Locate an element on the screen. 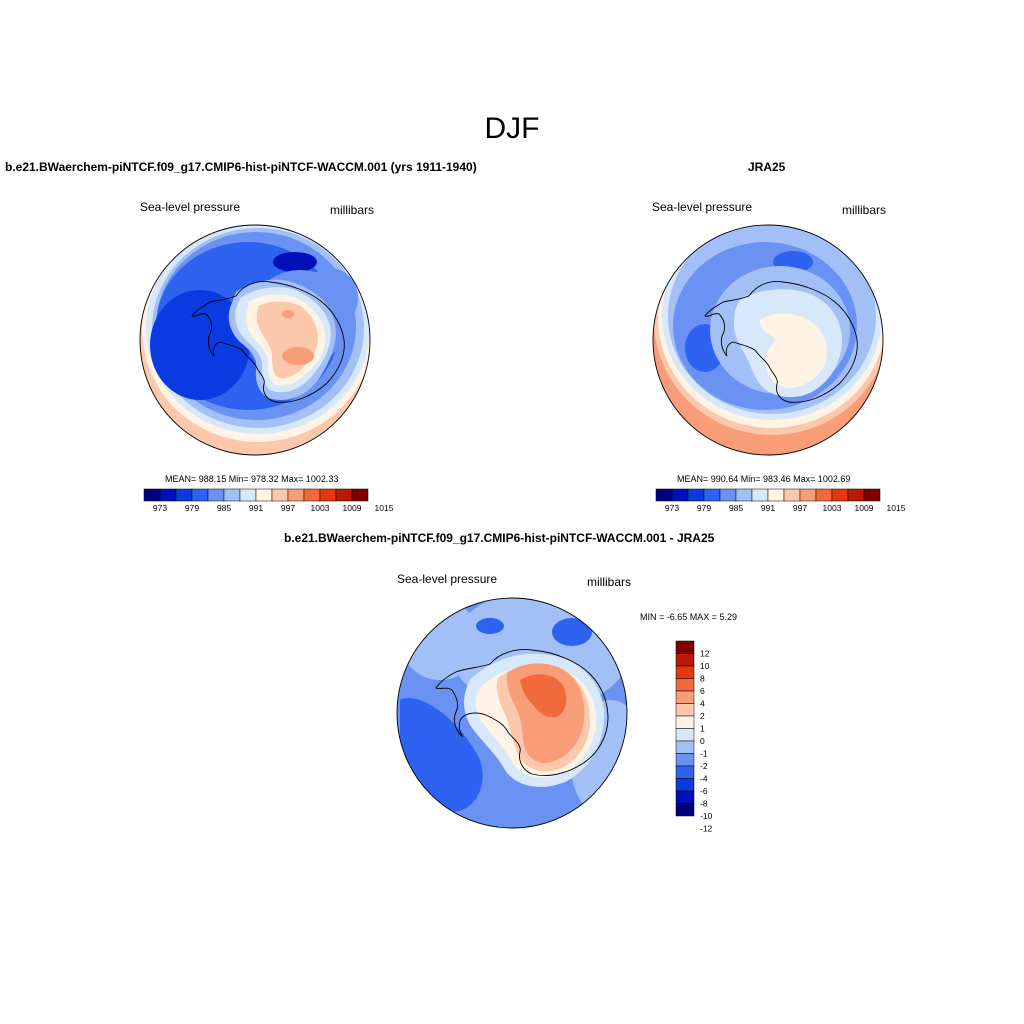 Image resolution: width=1024 pixels, height=1024 pixels. panel2-colorbar: 973 979 985 991 997 1003 1009 1015 is located at coordinates (780, 500).